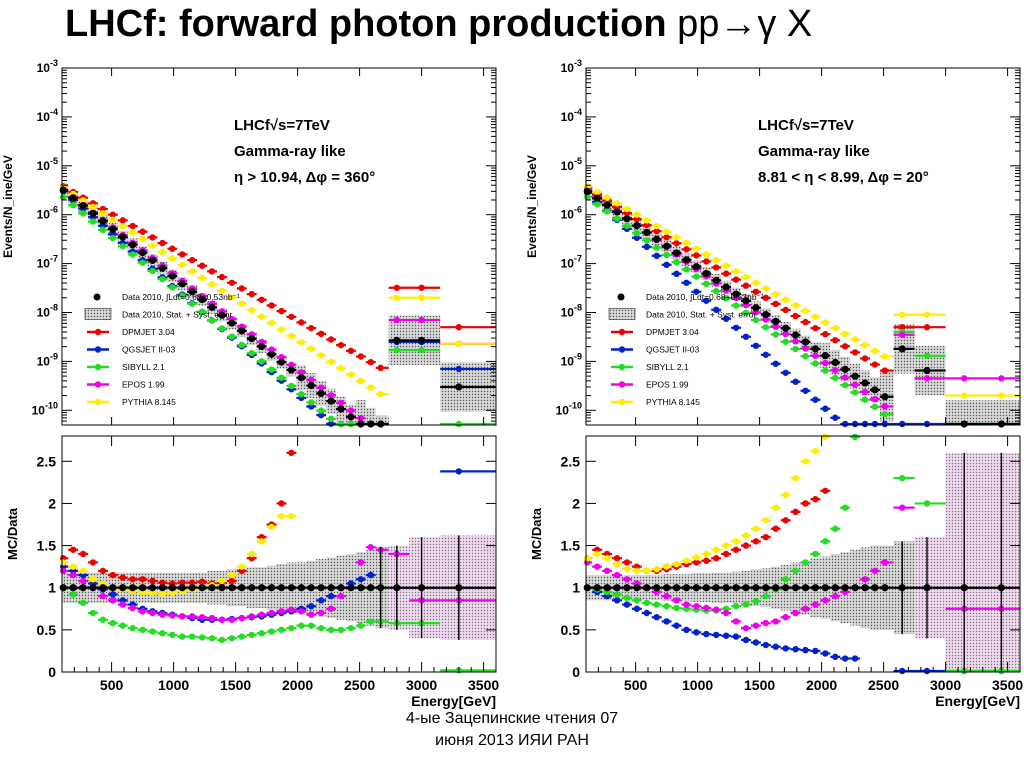  What do you see at coordinates (382, 420) in the screenshot?
I see `error-band` at bounding box center [382, 420].